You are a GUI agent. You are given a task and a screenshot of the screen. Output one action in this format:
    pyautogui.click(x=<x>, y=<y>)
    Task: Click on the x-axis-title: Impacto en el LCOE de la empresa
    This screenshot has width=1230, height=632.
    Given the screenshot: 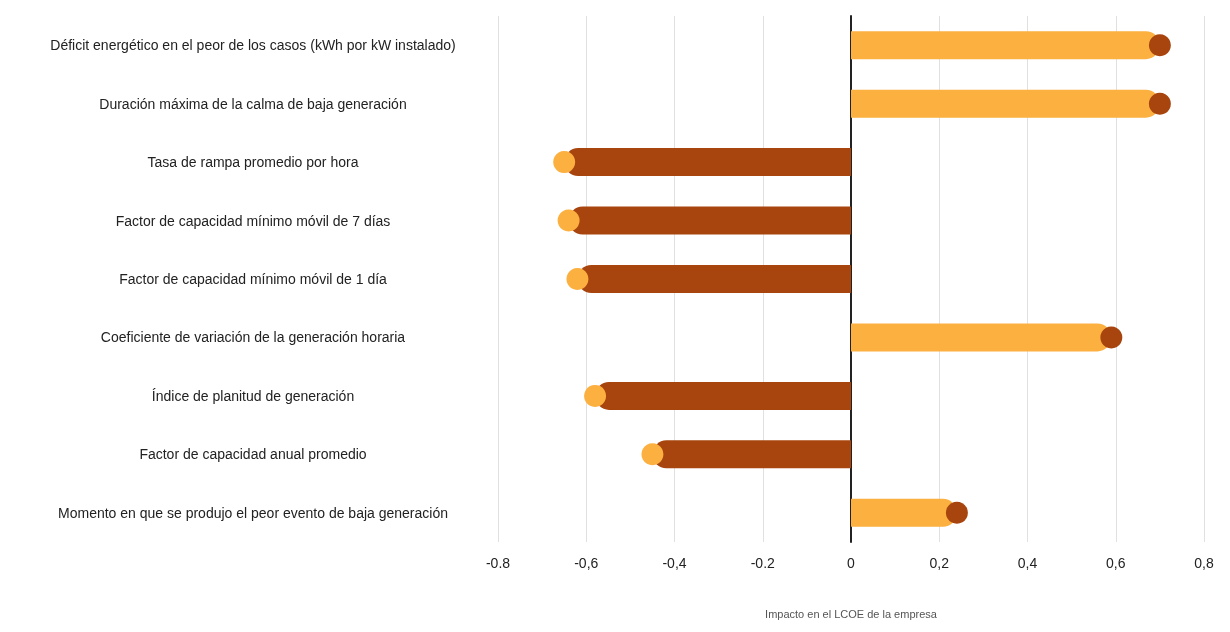 What is the action you would take?
    pyautogui.click(x=851, y=613)
    